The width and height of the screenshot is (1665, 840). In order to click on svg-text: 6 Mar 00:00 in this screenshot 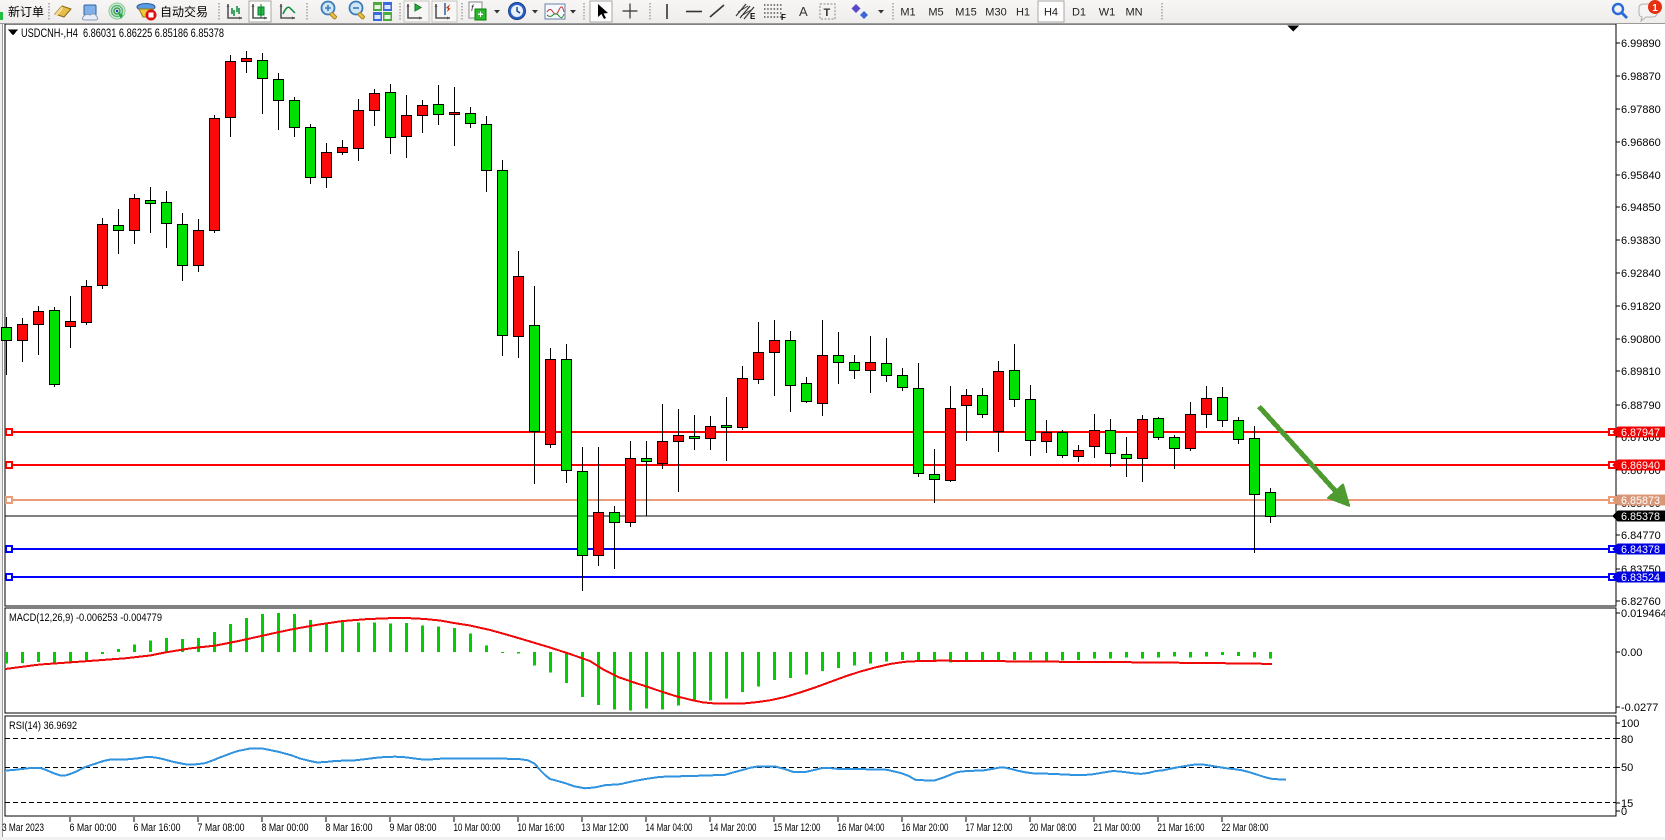, I will do `click(93, 828)`.